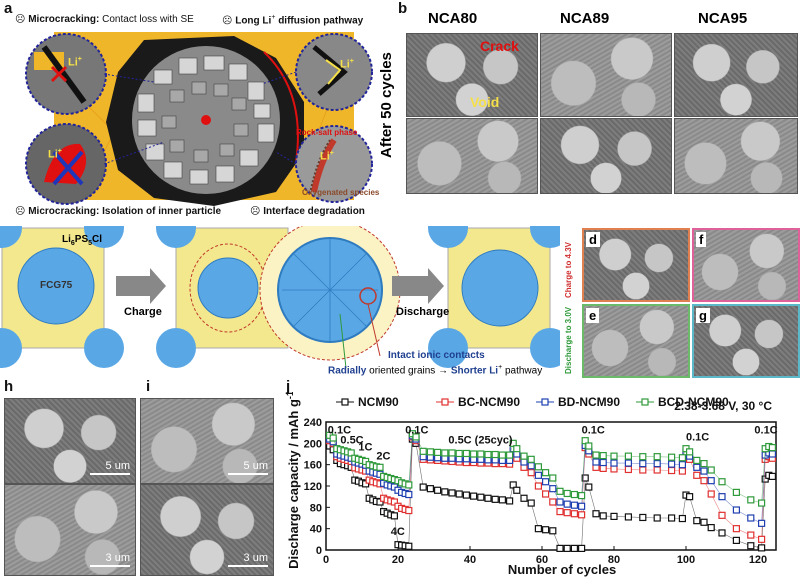 This screenshot has width=800, height=578. What do you see at coordinates (585, 18) in the screenshot?
I see `b-col-nca89: NCA89` at bounding box center [585, 18].